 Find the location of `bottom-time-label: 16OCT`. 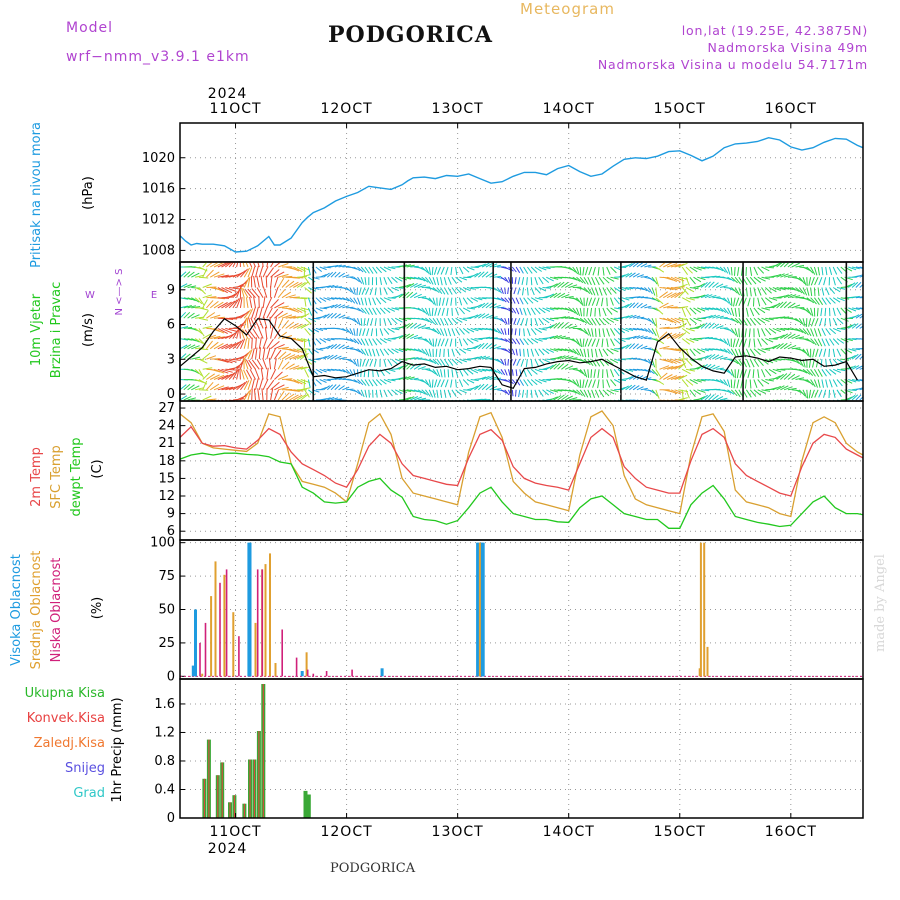

bottom-time-label: 16OCT is located at coordinates (791, 832).